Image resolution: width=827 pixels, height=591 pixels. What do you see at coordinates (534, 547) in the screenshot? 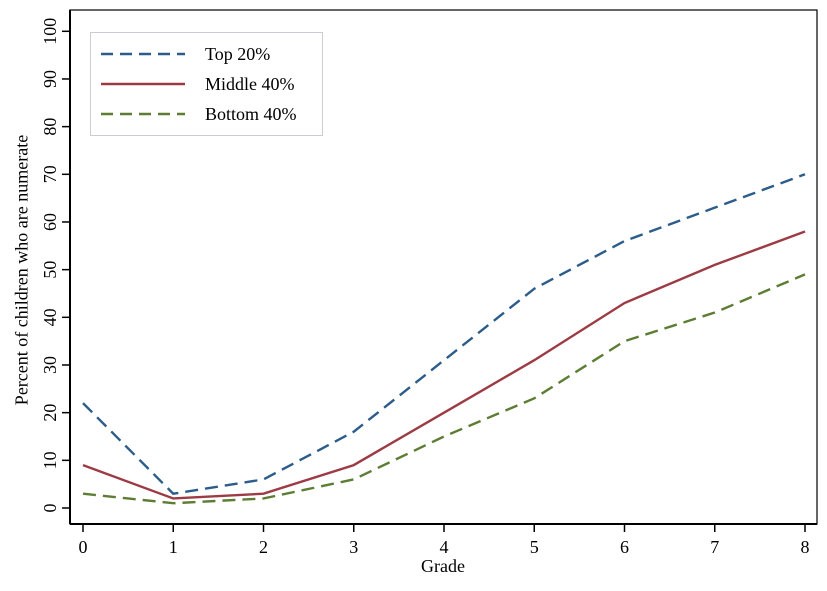
I see `x-tick-label: 5` at bounding box center [534, 547].